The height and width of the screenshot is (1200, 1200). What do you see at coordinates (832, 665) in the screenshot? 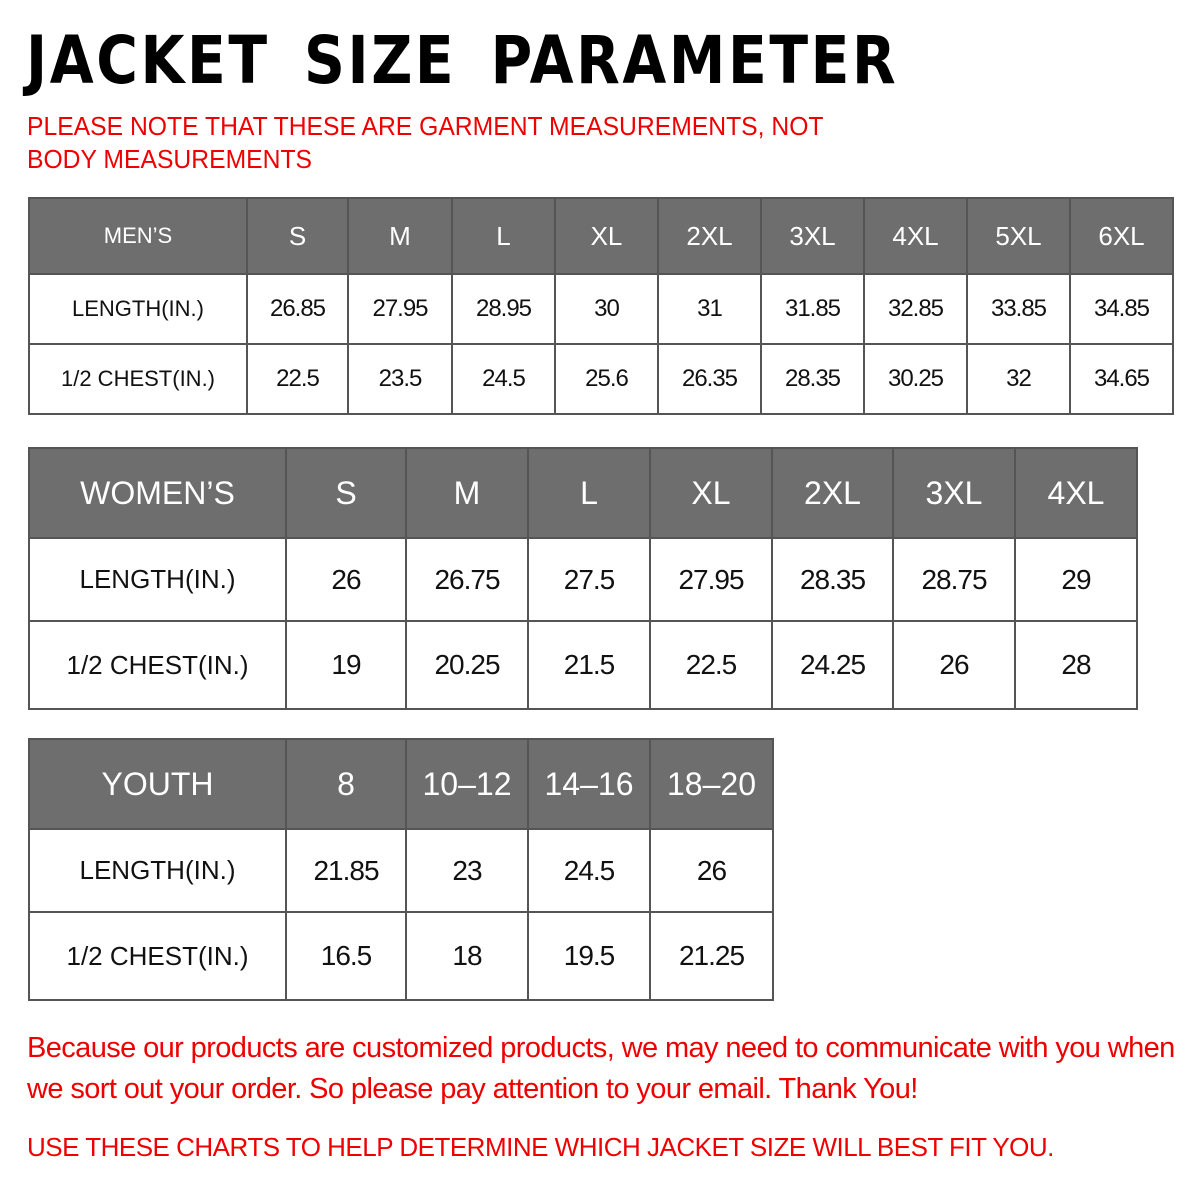
I see `measurement-cell: 24.25` at bounding box center [832, 665].